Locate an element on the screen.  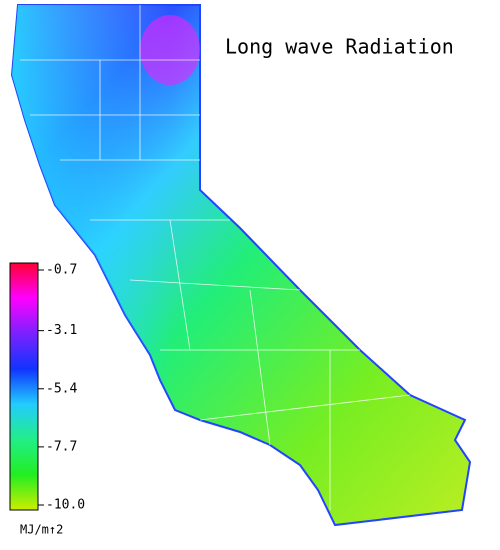
colorbar-tick-label: -0.7 is located at coordinates (61, 270).